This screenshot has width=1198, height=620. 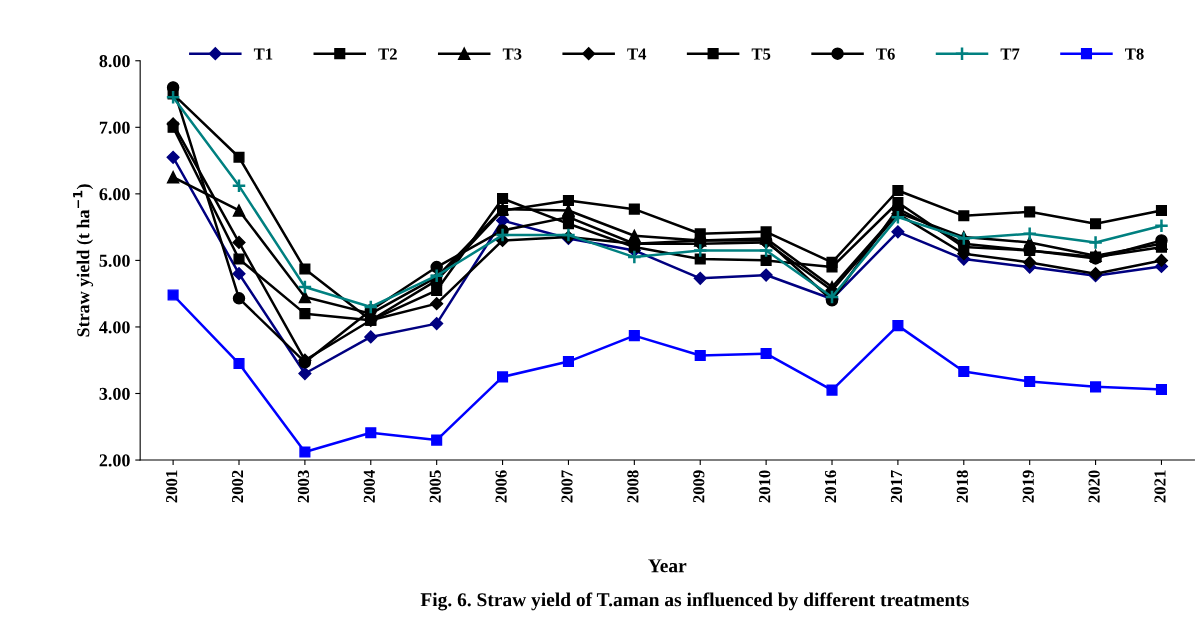 What do you see at coordinates (1094, 486) in the screenshot?
I see `x-tick-label: 2020` at bounding box center [1094, 486].